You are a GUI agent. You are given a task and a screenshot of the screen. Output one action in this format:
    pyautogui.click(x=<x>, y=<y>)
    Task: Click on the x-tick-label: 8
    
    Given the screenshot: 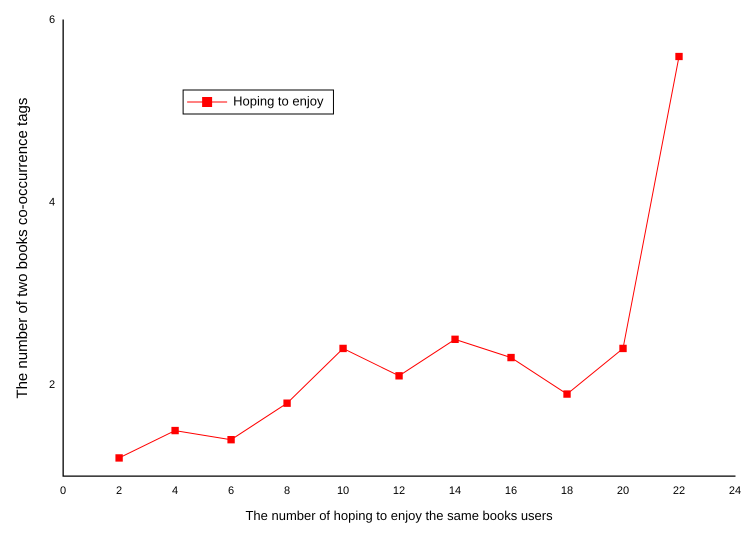 What is the action you would take?
    pyautogui.click(x=287, y=490)
    